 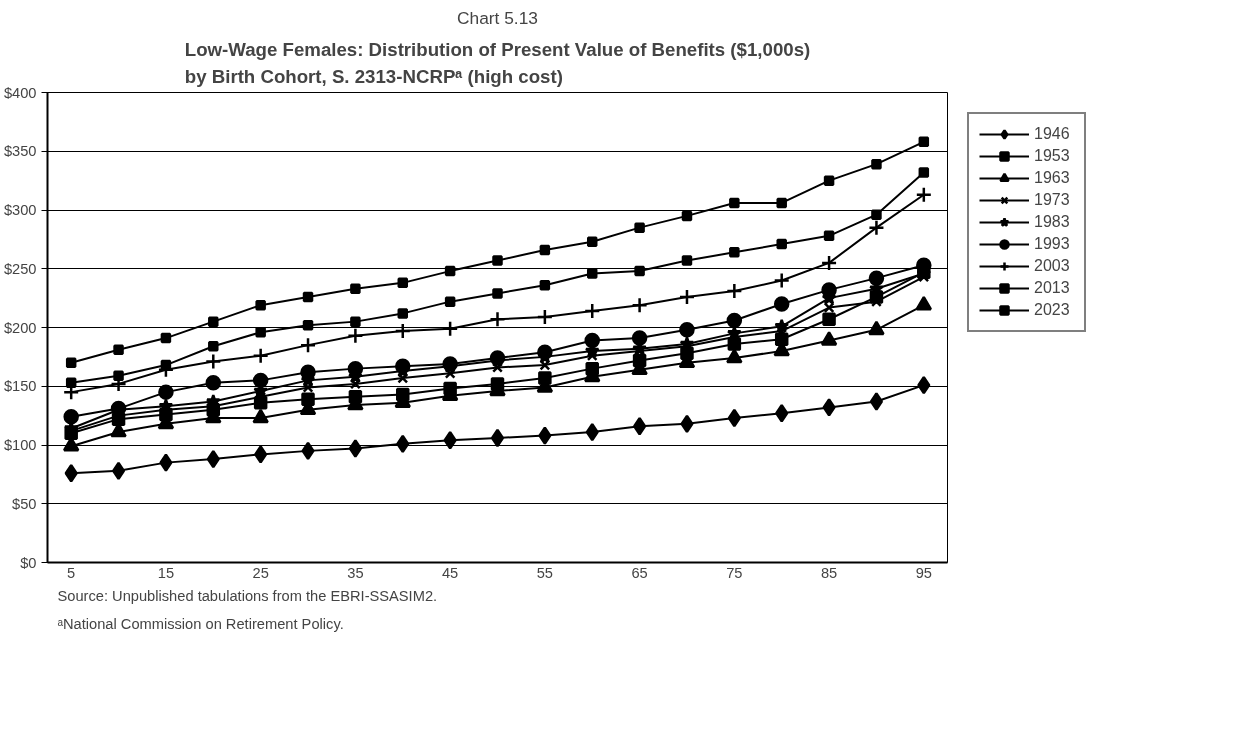 What do you see at coordinates (734, 572) in the screenshot?
I see `x-tick-label: 75` at bounding box center [734, 572].